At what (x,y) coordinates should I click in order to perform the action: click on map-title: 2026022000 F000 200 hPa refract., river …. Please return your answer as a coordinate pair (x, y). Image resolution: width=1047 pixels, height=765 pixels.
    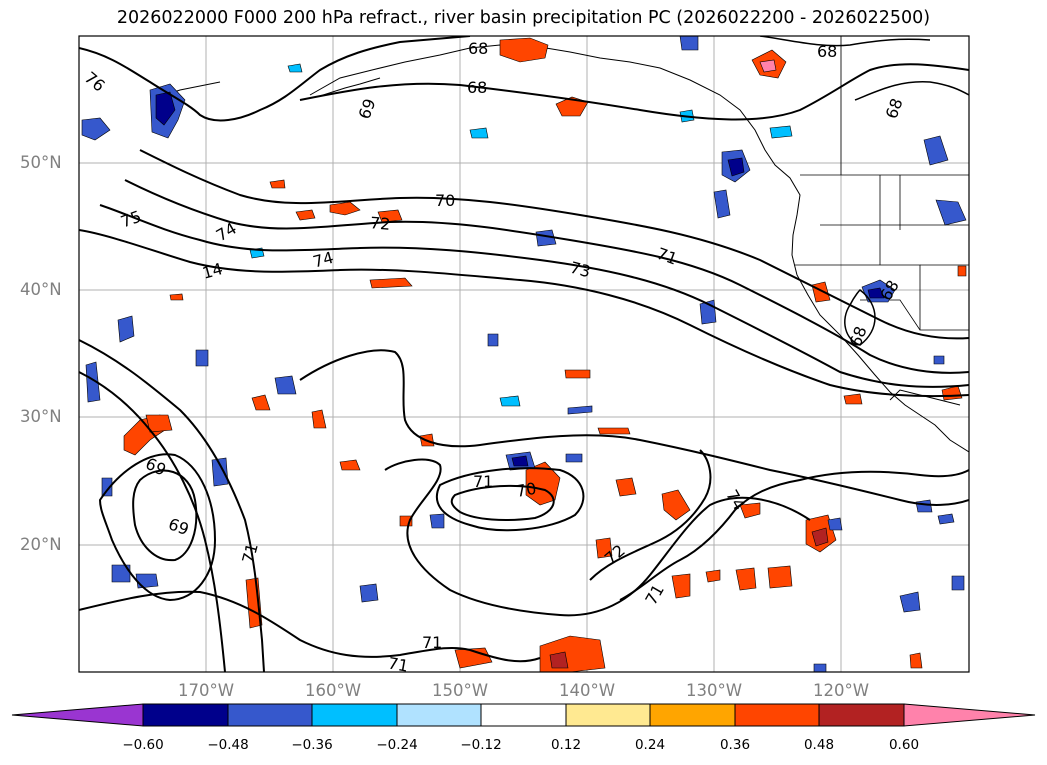
    Looking at the image, I should click on (523, 18).